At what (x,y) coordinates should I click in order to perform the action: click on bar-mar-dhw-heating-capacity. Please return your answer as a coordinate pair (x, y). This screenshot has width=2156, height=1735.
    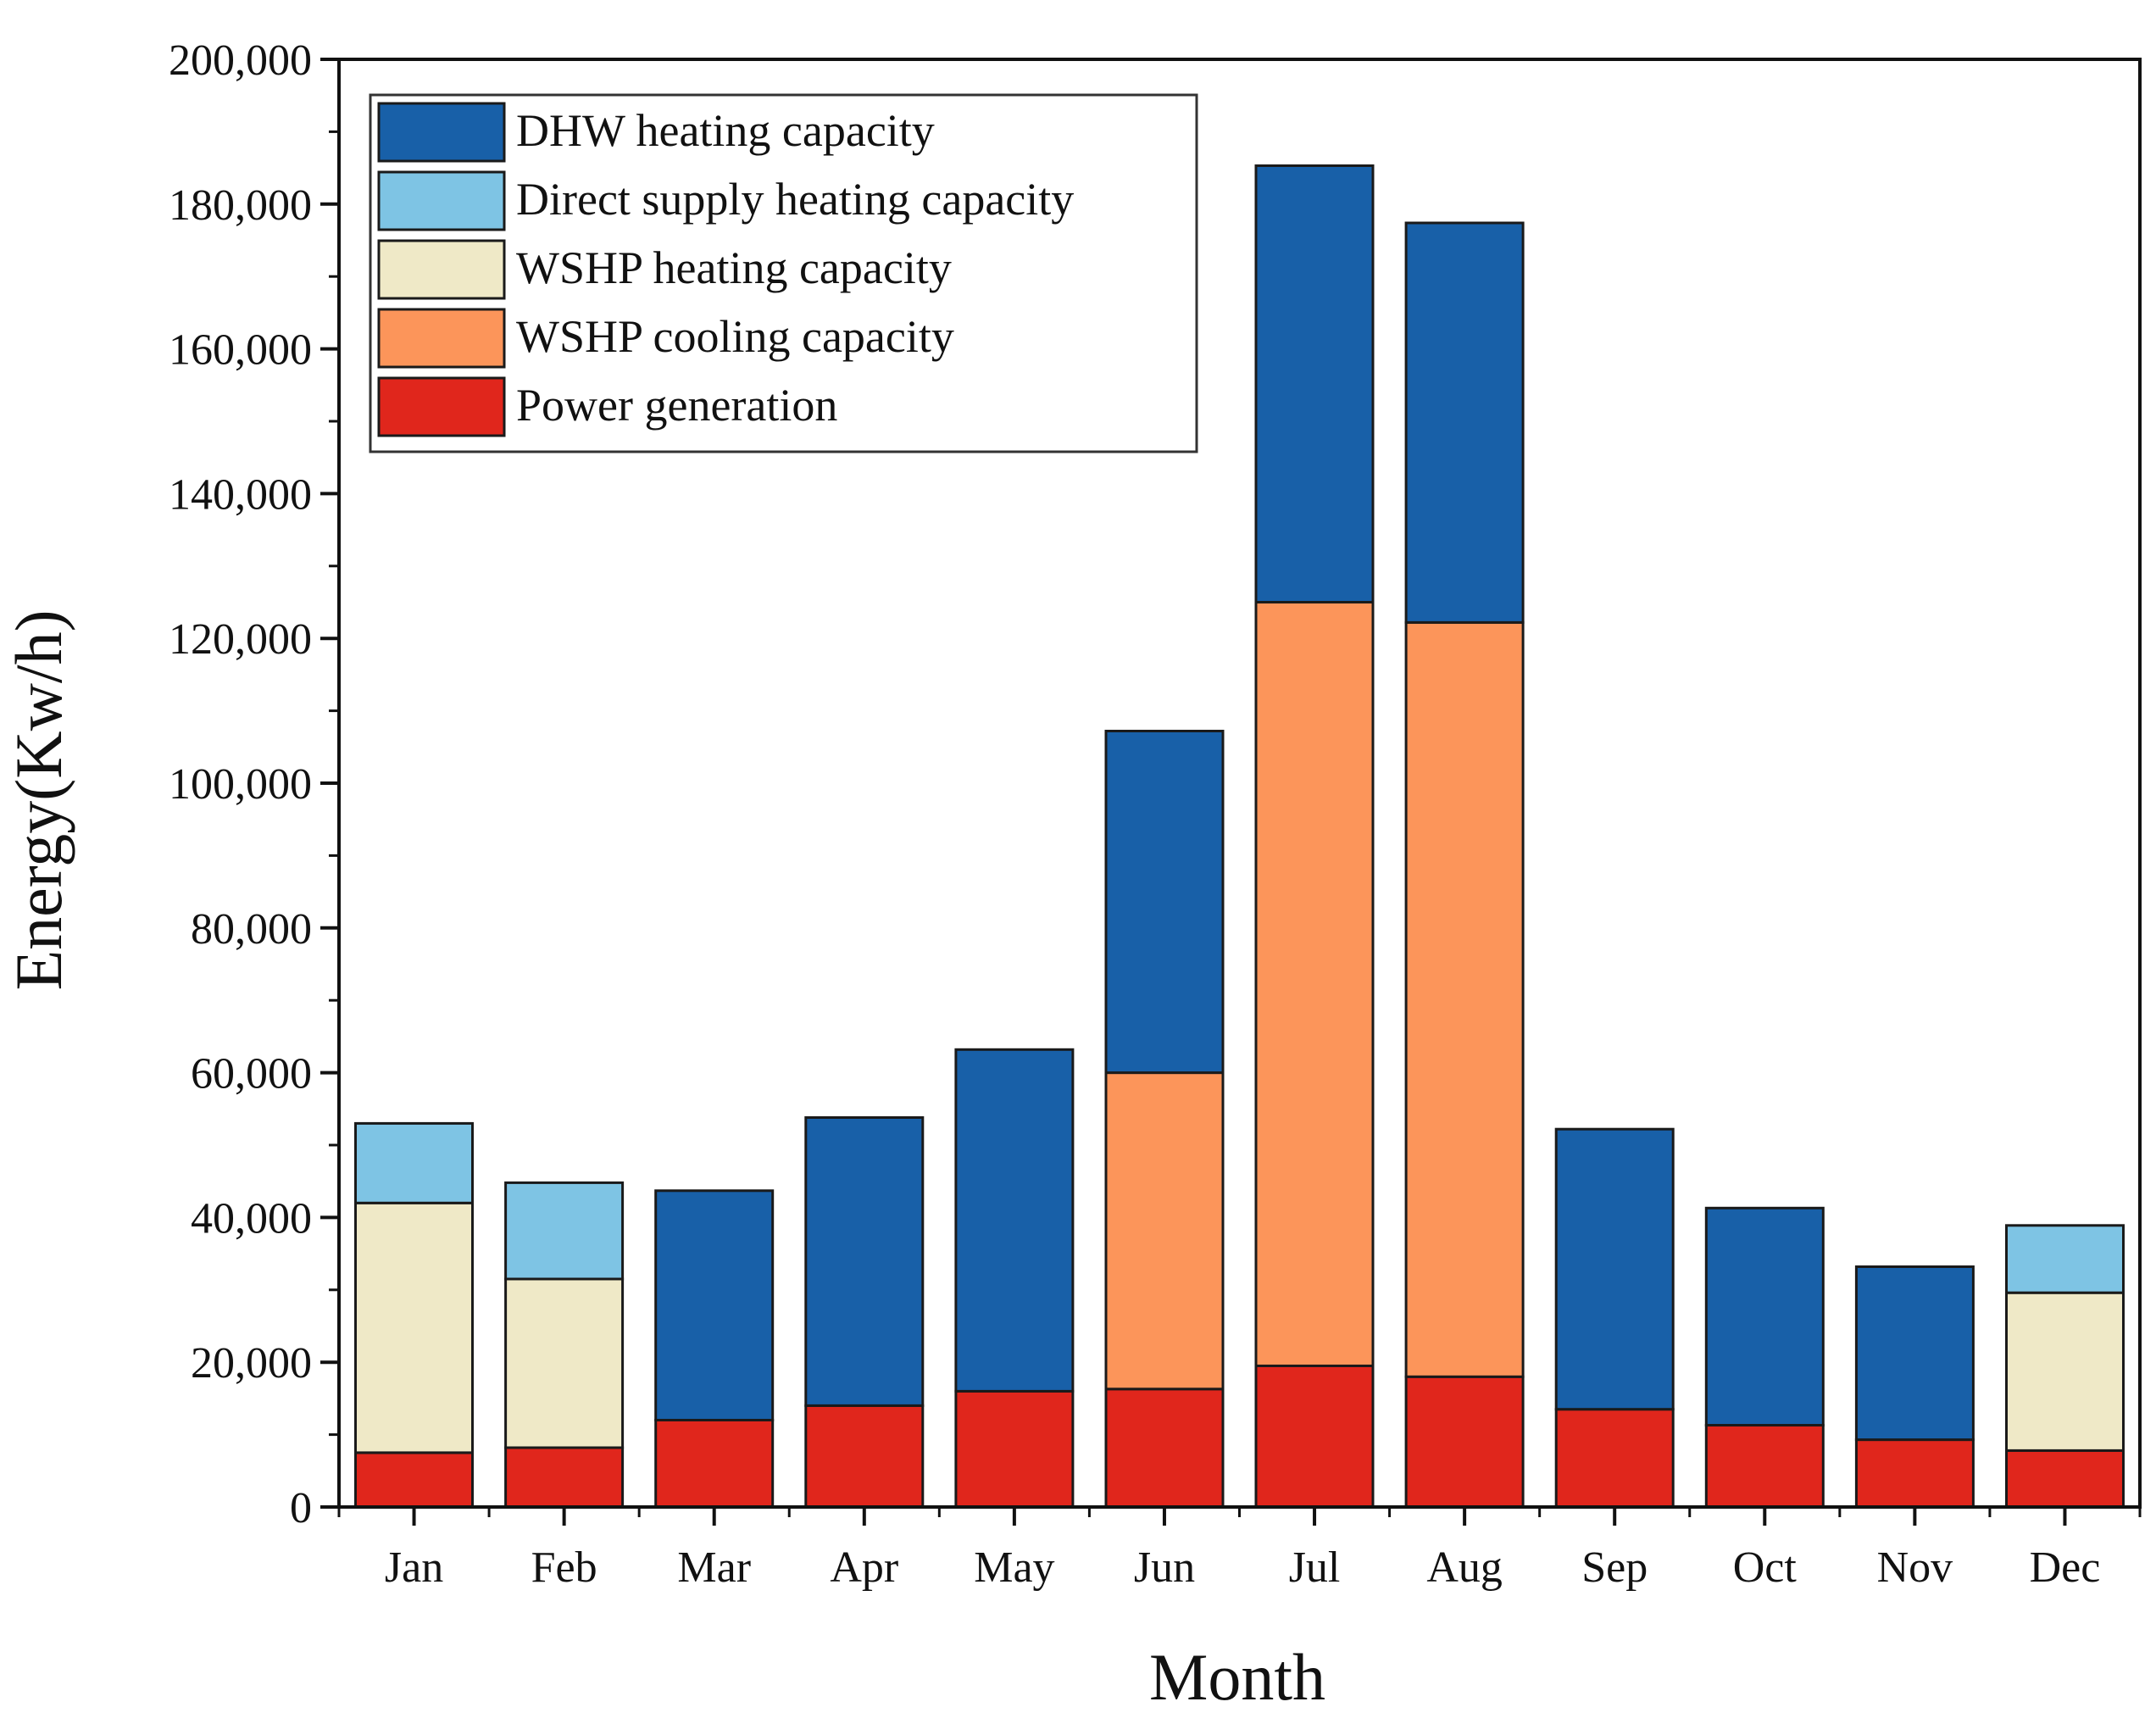
    Looking at the image, I should click on (714, 1305).